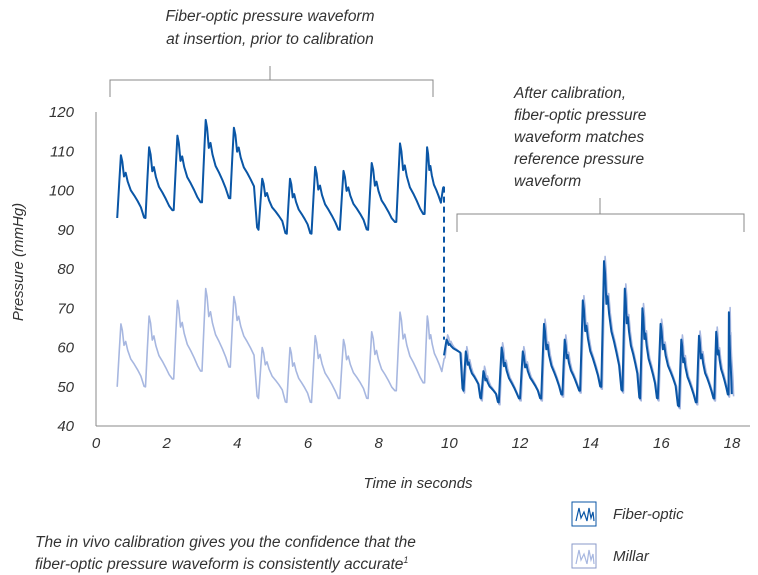 The height and width of the screenshot is (575, 758). Describe the element at coordinates (416, 443) in the screenshot. I see `x-tick-labels: 0 2 4 6 8 10 12 14 16 18` at that location.